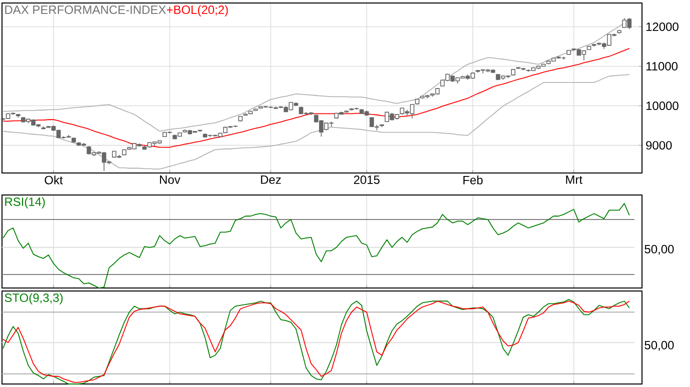  I want to click on y-tick-label: 9000, so click(659, 145).